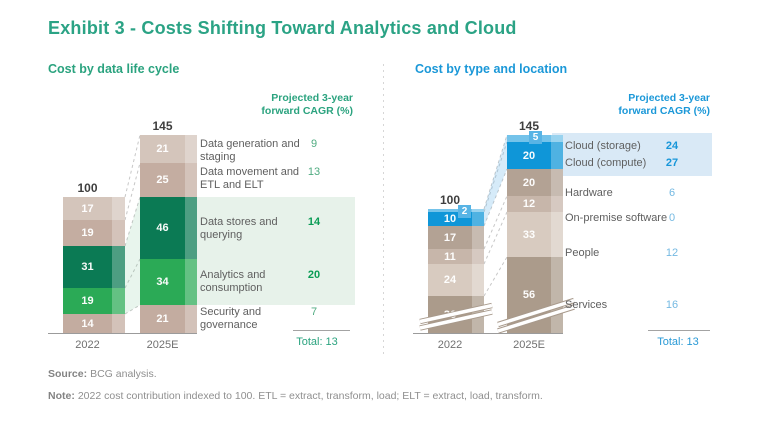  I want to click on bar-segment: 14, so click(94, 323).